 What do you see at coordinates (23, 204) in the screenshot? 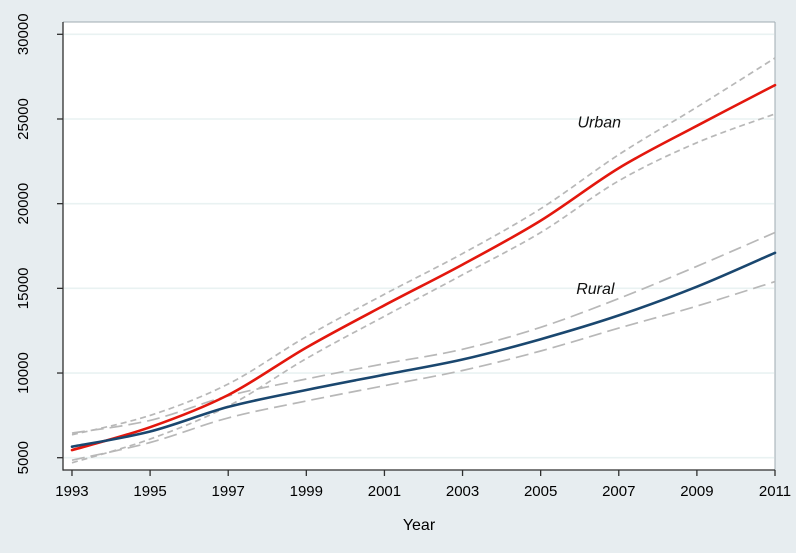
I see `y-tick-label: 20000` at bounding box center [23, 204].